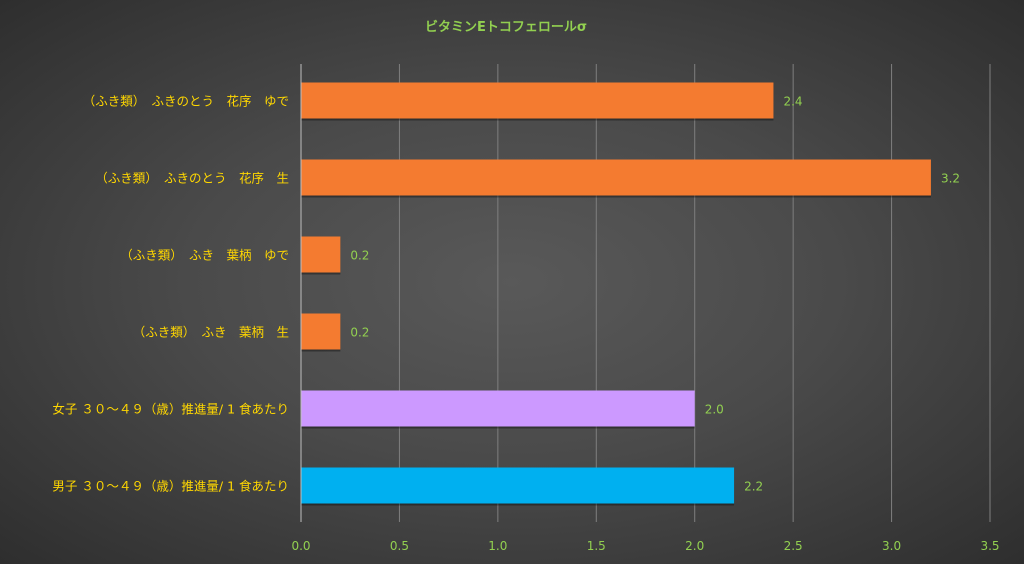  Describe the element at coordinates (192, 178) in the screenshot. I see `category-label: （ふき類） ふきのとう 花序 生` at that location.